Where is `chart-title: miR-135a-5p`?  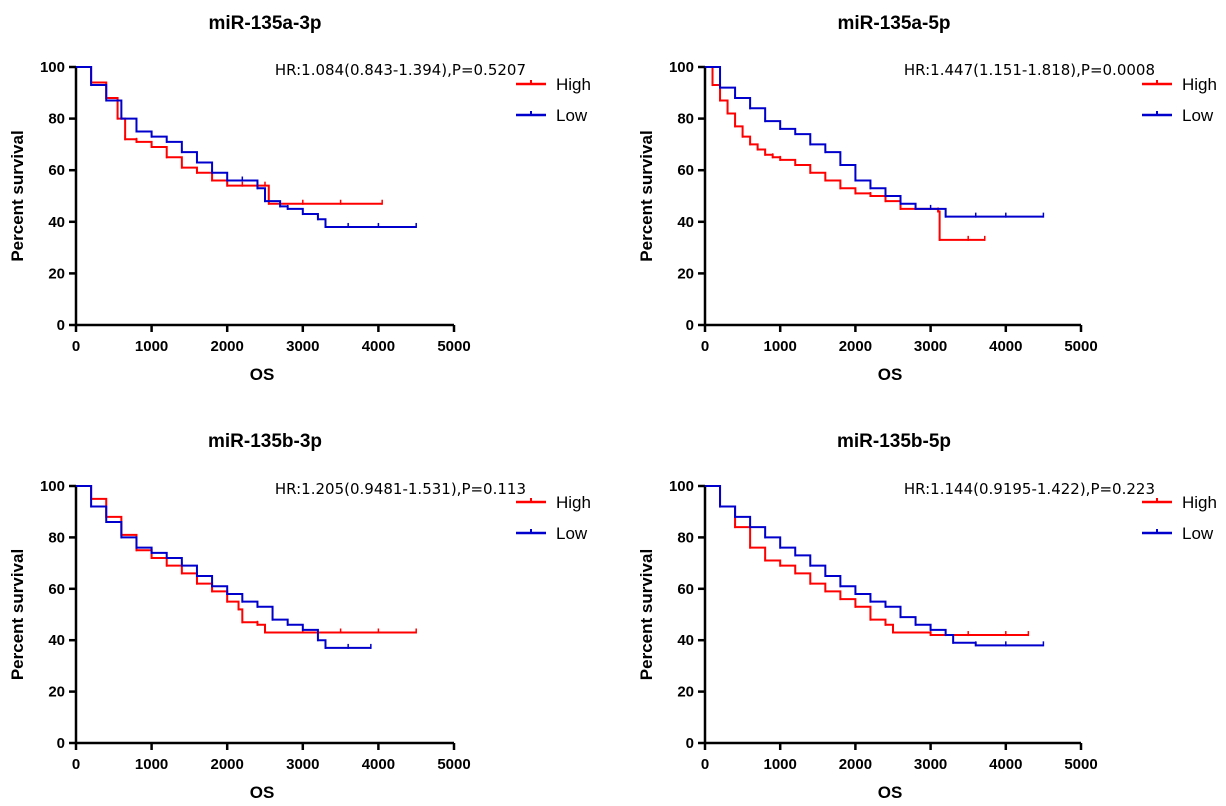 chart-title: miR-135a-5p is located at coordinates (894, 23).